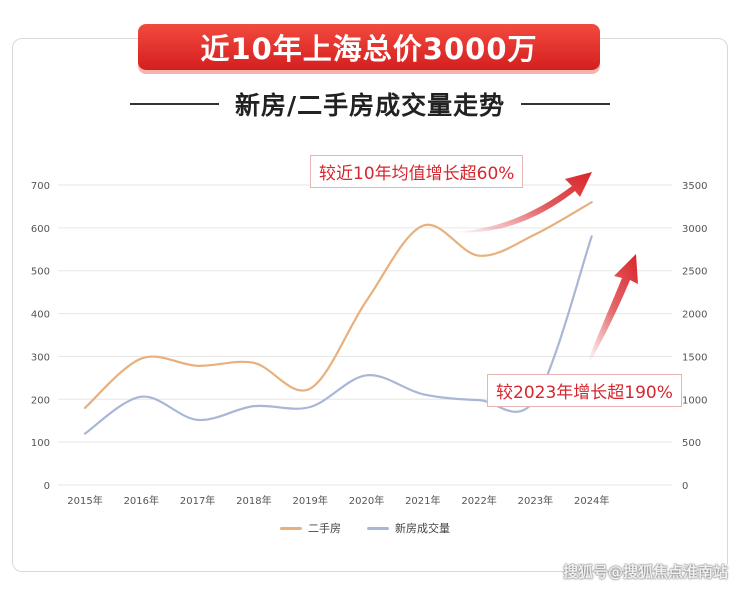 The width and height of the screenshot is (740, 590). I want to click on x-tick-label: 2021年, so click(422, 500).